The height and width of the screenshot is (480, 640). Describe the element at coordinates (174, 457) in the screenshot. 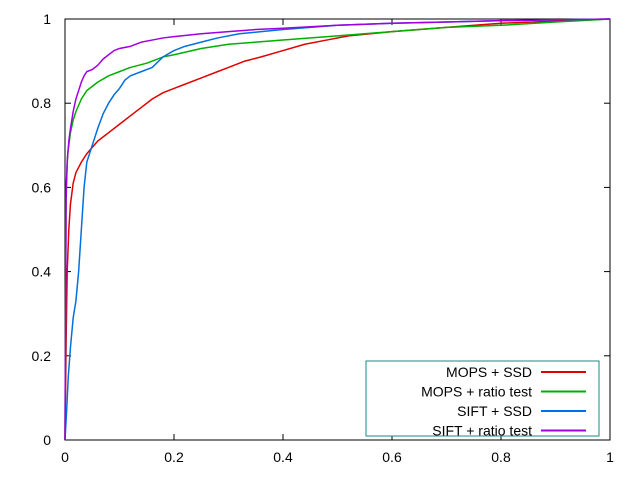

I see `x-tick-label: 0.2` at that location.